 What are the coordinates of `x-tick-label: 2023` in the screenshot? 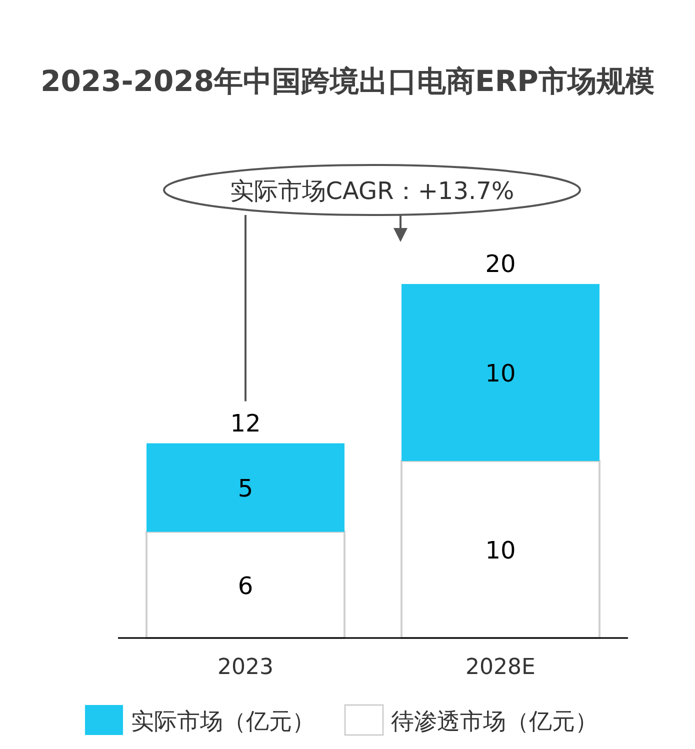 It's located at (246, 667).